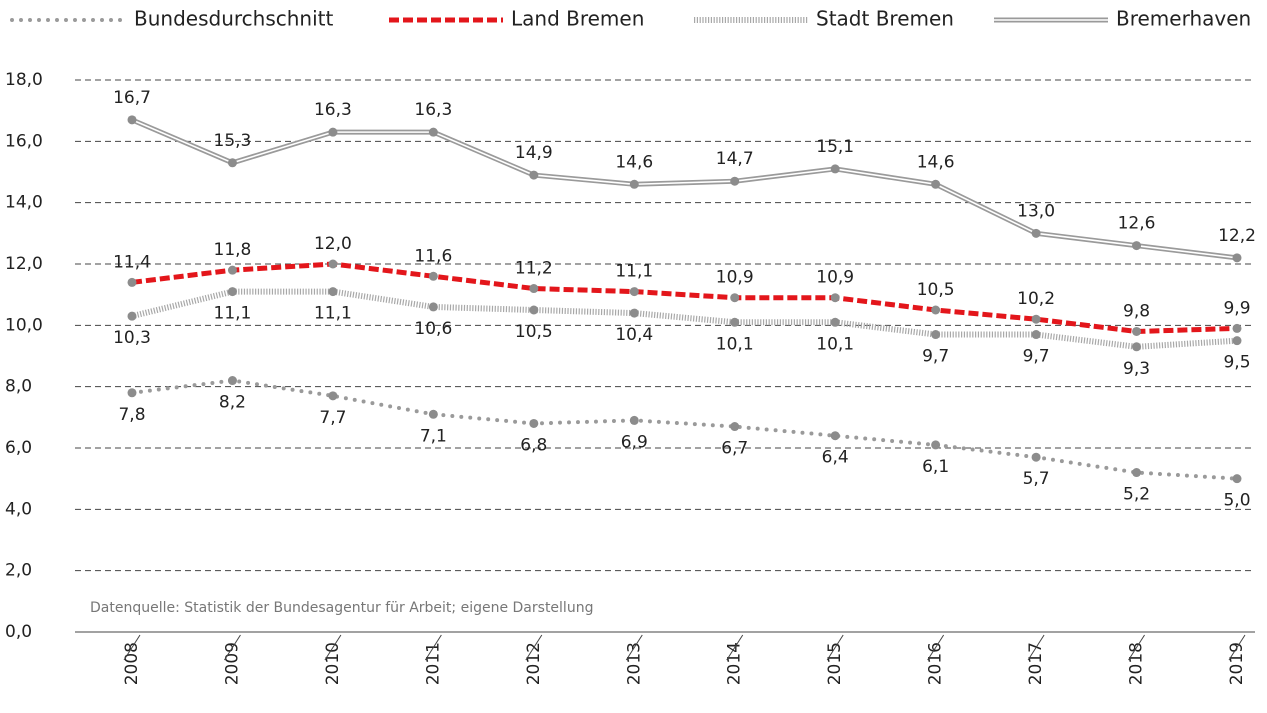 The image size is (1267, 713). What do you see at coordinates (1236, 501) in the screenshot?
I see `data-label: 5,0` at bounding box center [1236, 501].